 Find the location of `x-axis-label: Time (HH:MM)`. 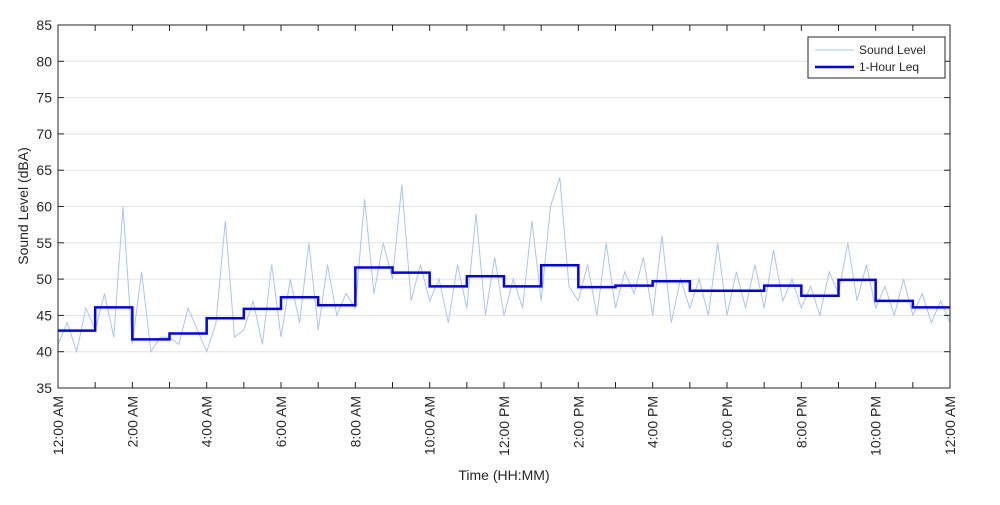

x-axis-label: Time (HH:MM) is located at coordinates (503, 475).